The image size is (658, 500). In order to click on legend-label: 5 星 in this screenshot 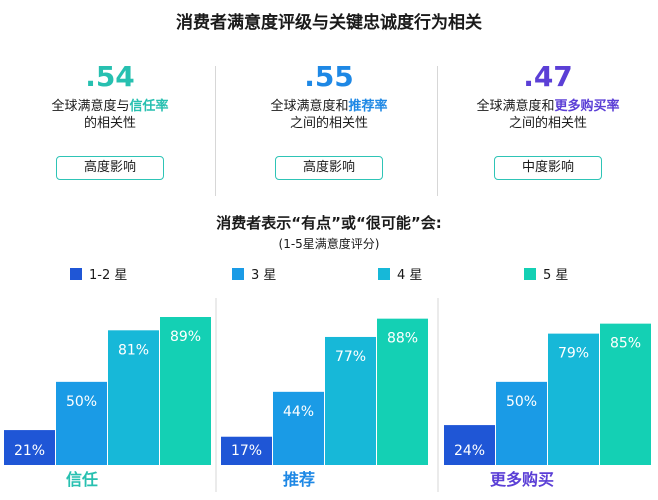, I will do `click(556, 275)`.